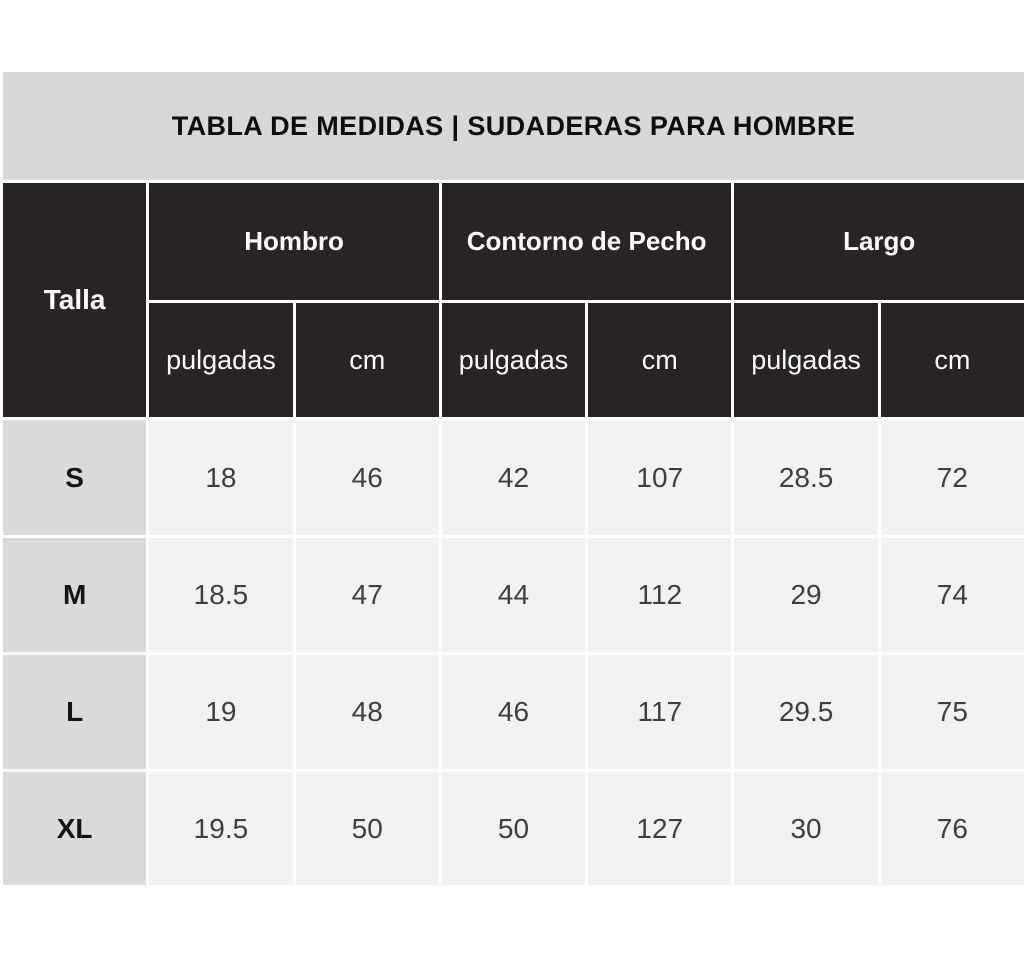 The image size is (1024, 956). I want to click on value-cell: 76, so click(952, 828).